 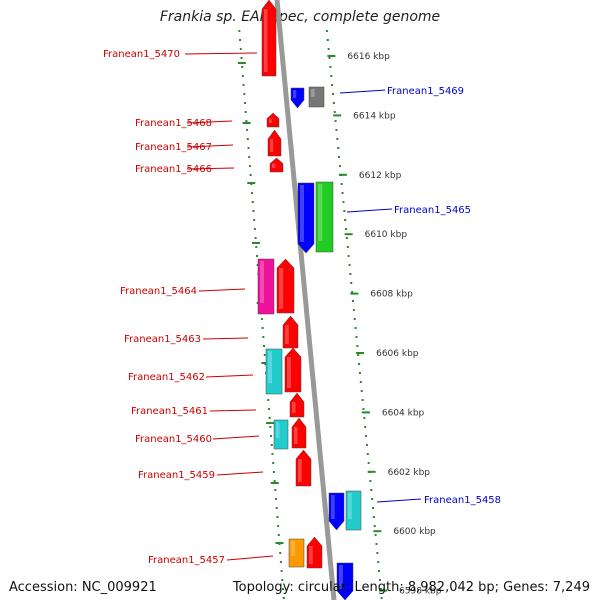 What do you see at coordinates (386, 235) in the screenshot?
I see `ruler-label: 6610 kbp` at bounding box center [386, 235].